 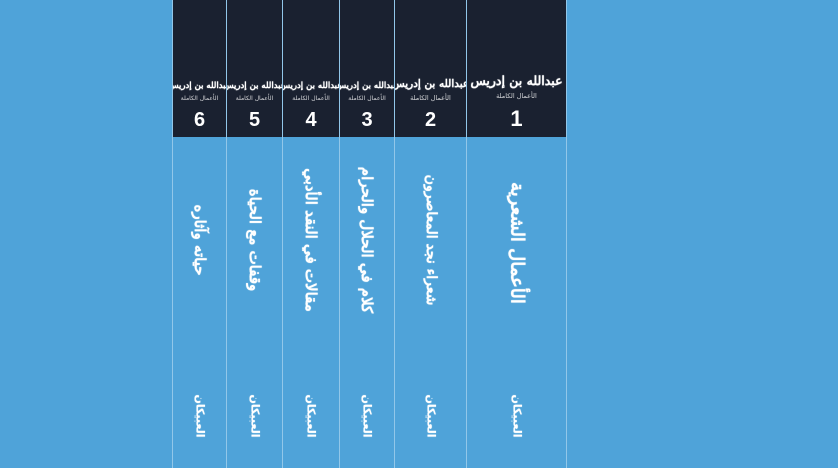 I want to click on spine-title-calligraphy: كلام في الحلال والحرام, so click(x=367, y=240).